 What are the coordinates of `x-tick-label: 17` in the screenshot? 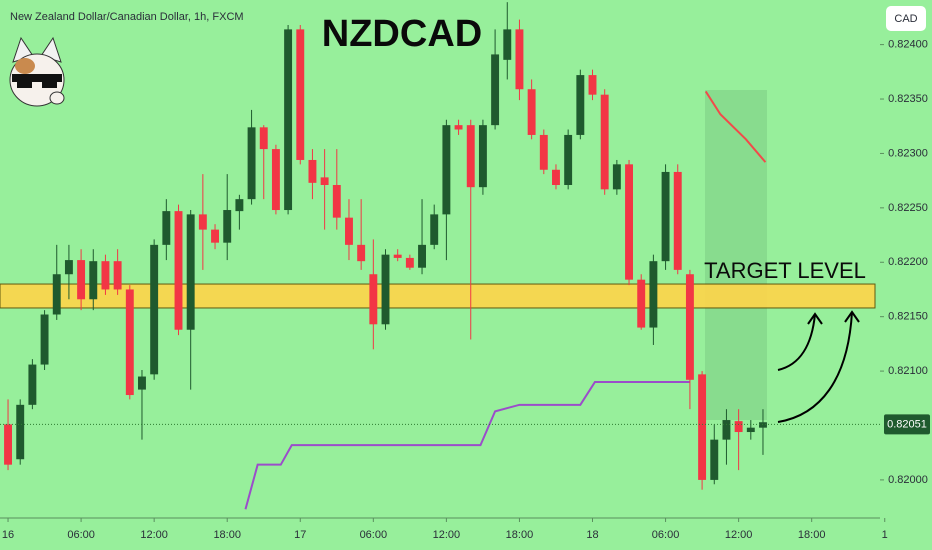 It's located at (300, 535).